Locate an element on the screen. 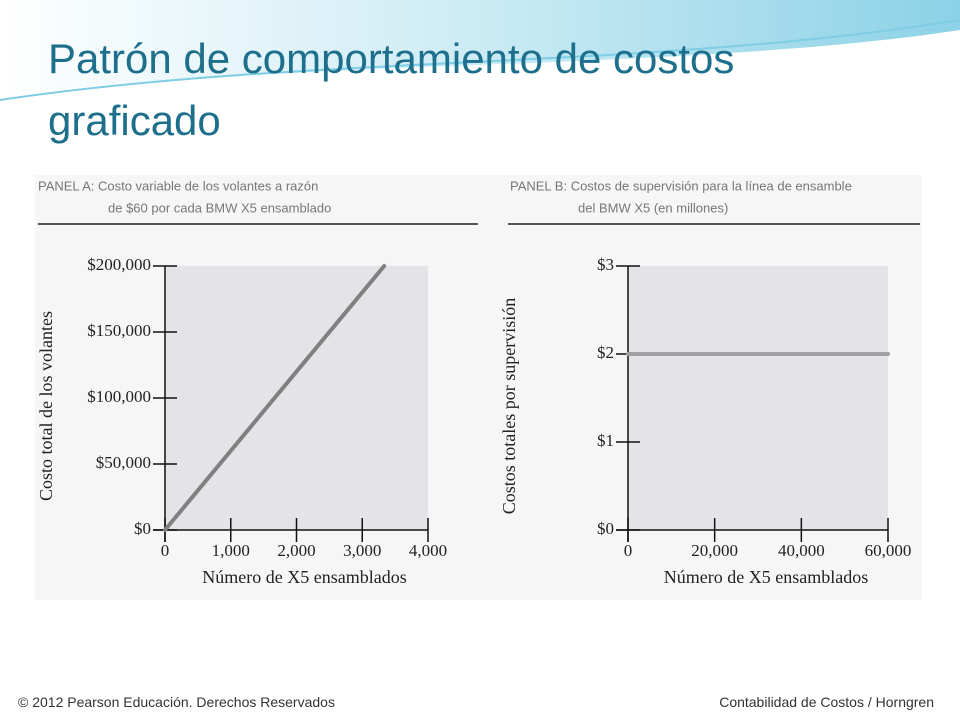  header-curve is located at coordinates (480, 60).